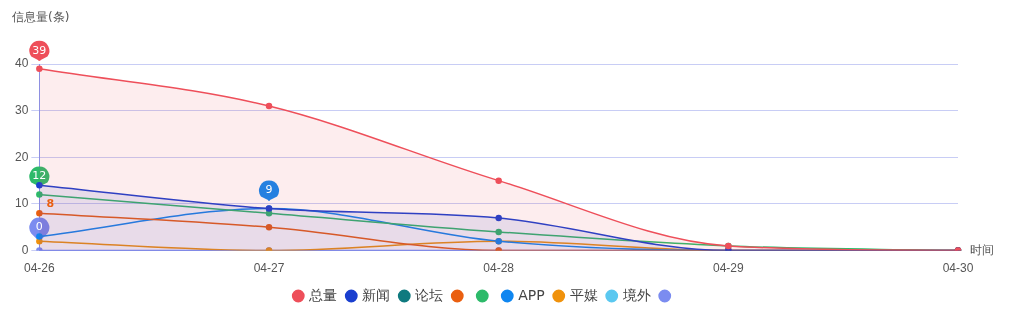 This screenshot has width=1024, height=325. What do you see at coordinates (376, 294) in the screenshot?
I see `legend-label: 新闻` at bounding box center [376, 294].